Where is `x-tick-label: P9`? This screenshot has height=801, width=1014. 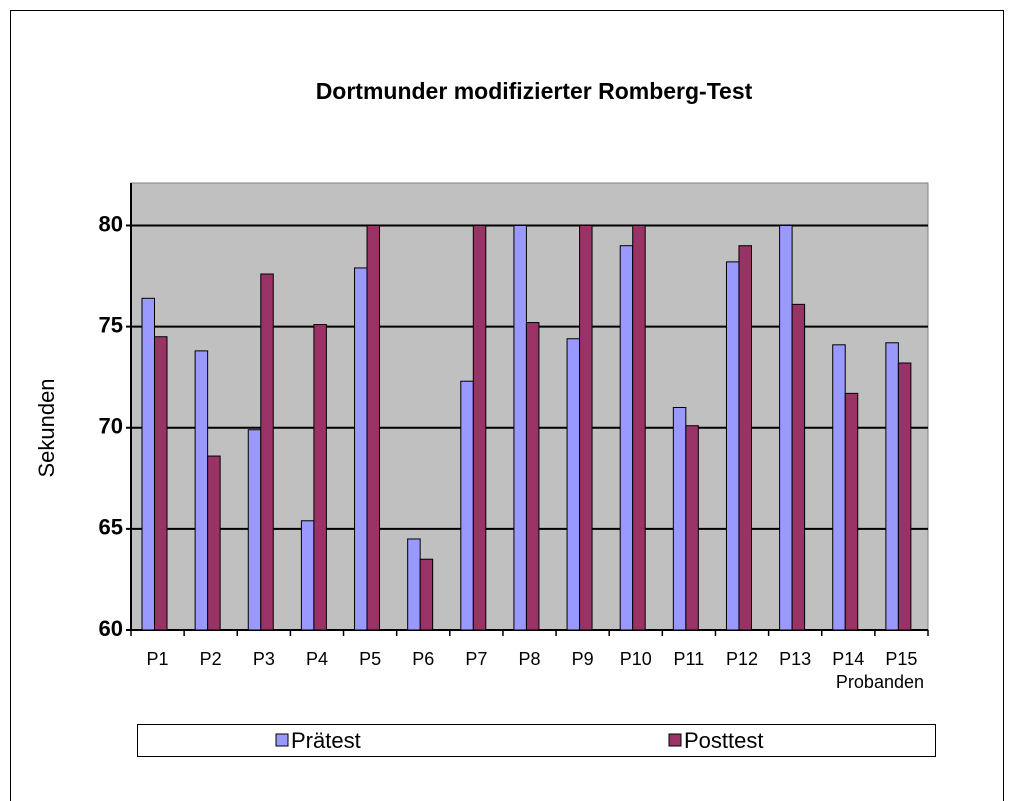 x-tick-label: P9 is located at coordinates (583, 659).